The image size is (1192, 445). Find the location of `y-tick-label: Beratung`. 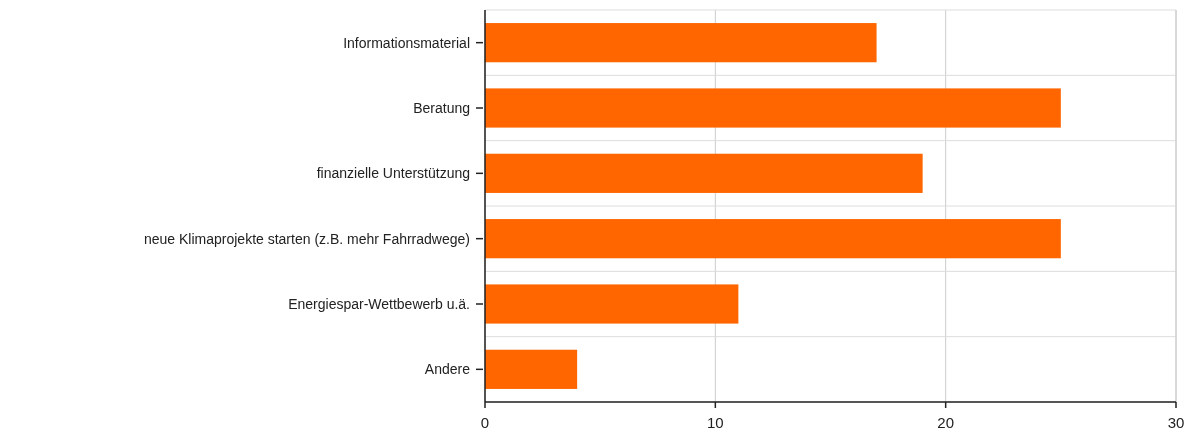

y-tick-label: Beratung is located at coordinates (441, 107).